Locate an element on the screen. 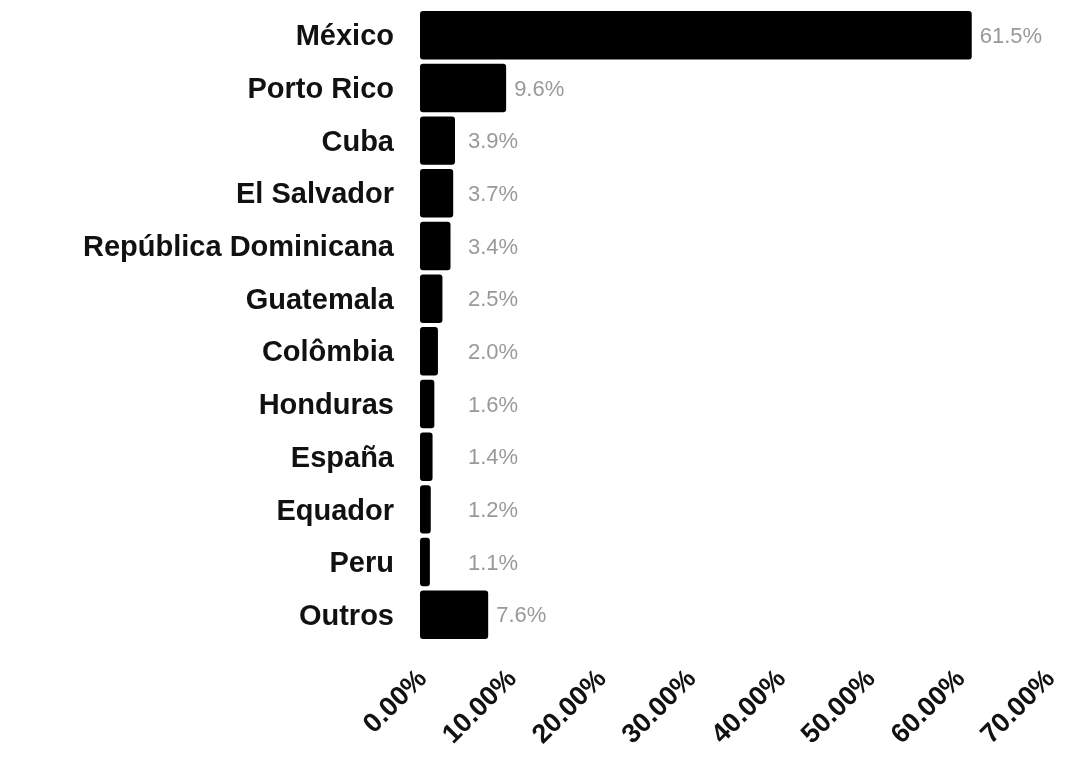  y-tick-label: Colômbia is located at coordinates (328, 351).